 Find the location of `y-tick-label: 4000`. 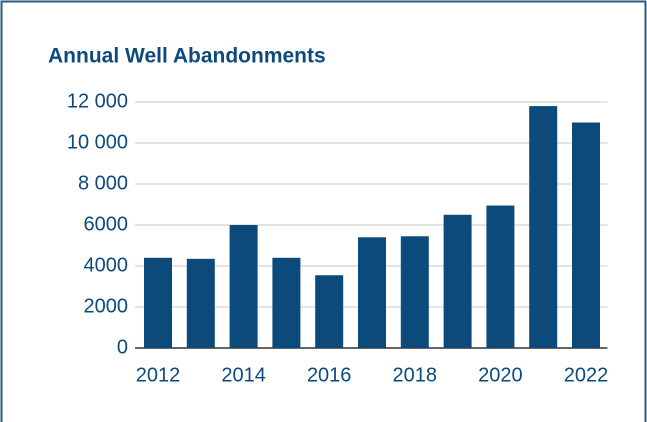

y-tick-label: 4000 is located at coordinates (106, 265).